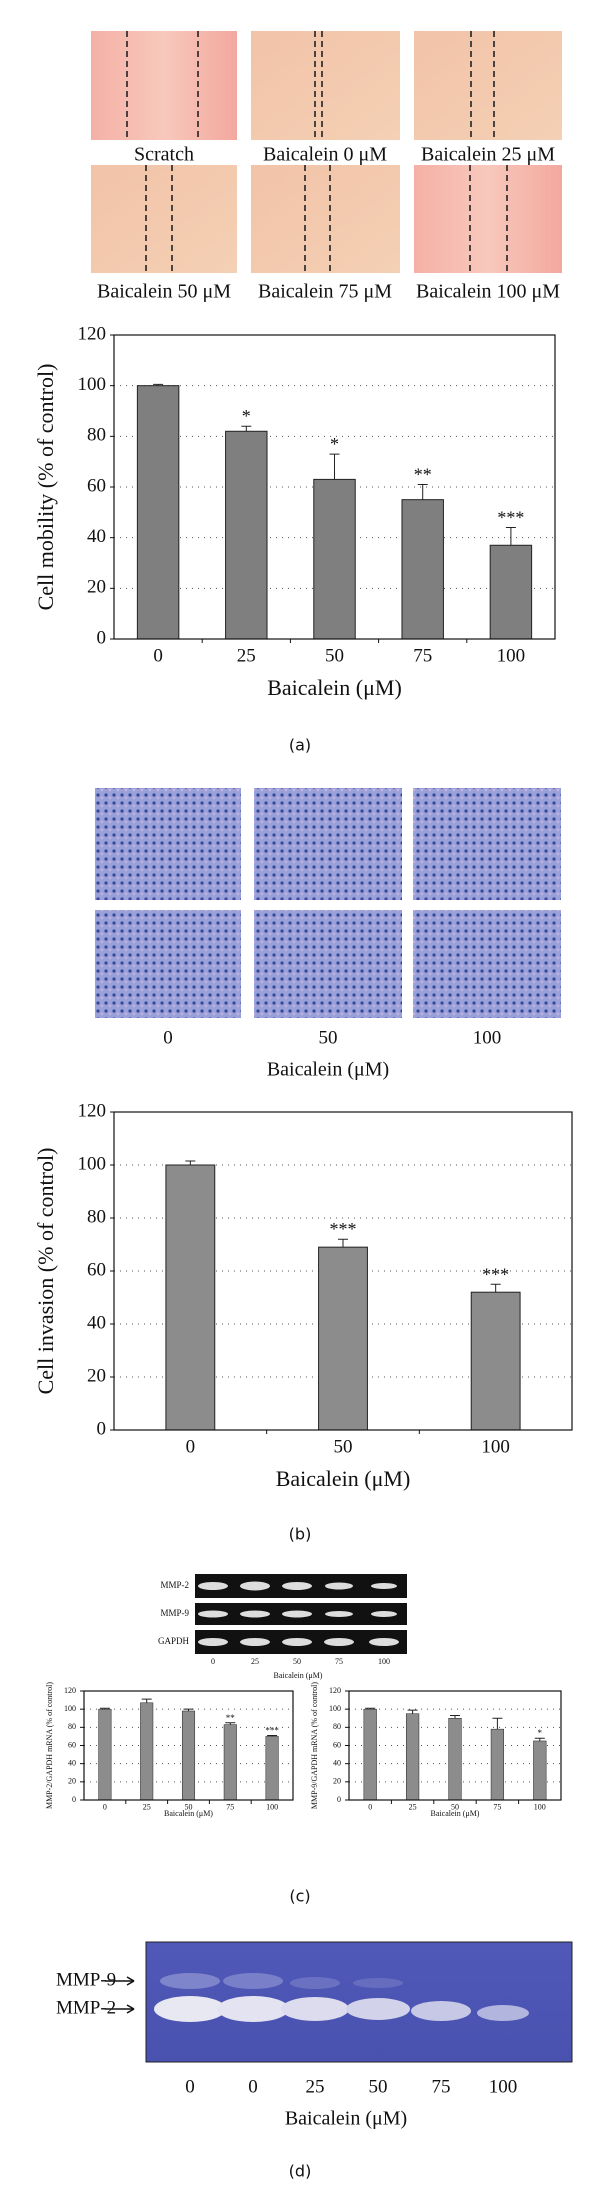  Describe the element at coordinates (300, 1534) in the screenshot. I see `panel-label: (b)` at that location.